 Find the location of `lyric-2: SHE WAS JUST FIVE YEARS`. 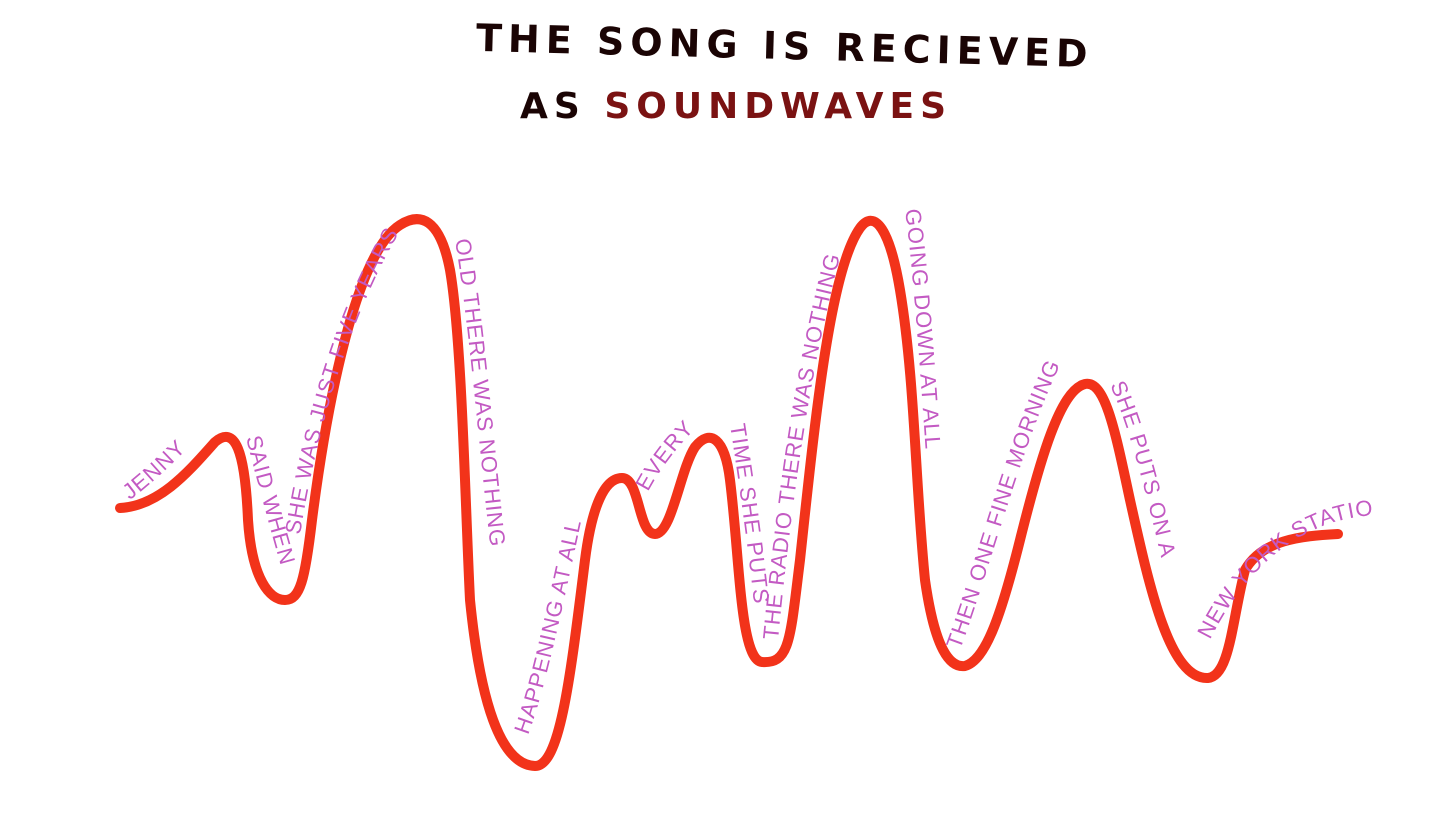

lyric-2: SHE WAS JUST FIVE YEARS is located at coordinates (341, 379).